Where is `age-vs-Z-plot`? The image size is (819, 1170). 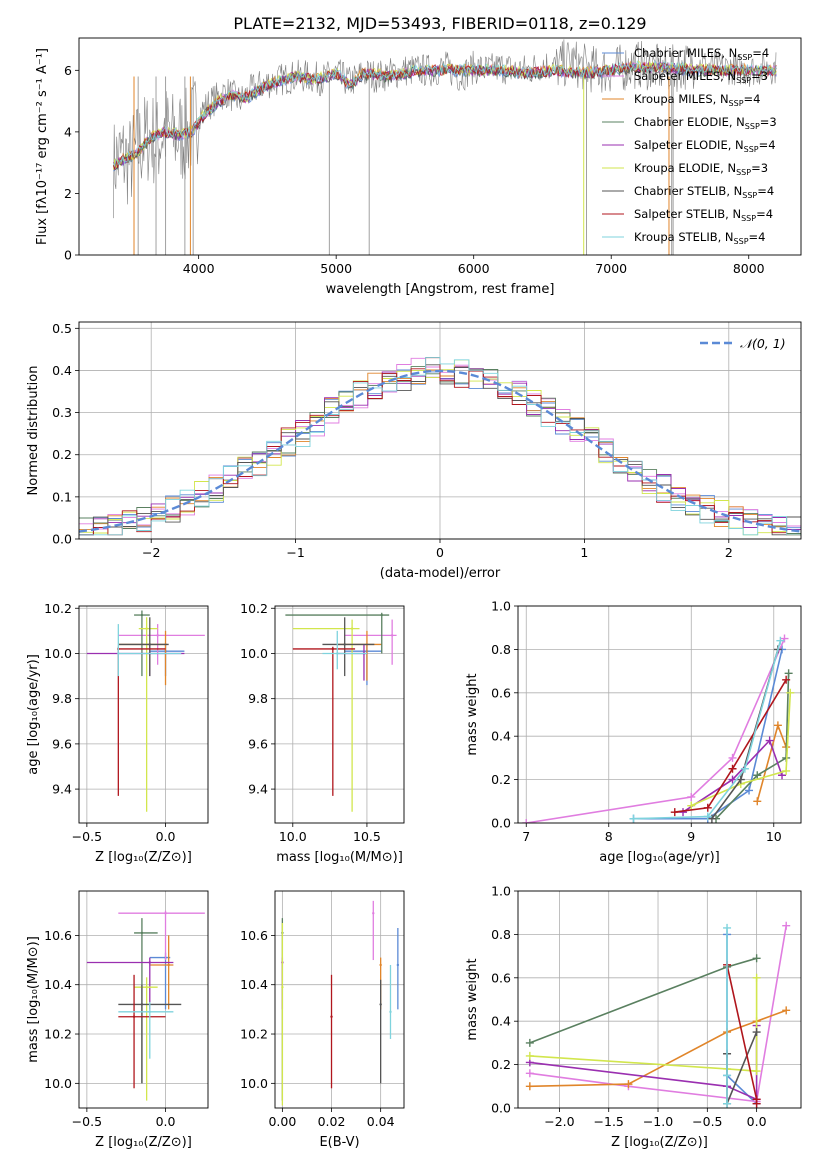 age-vs-Z-plot is located at coordinates (145, 711).